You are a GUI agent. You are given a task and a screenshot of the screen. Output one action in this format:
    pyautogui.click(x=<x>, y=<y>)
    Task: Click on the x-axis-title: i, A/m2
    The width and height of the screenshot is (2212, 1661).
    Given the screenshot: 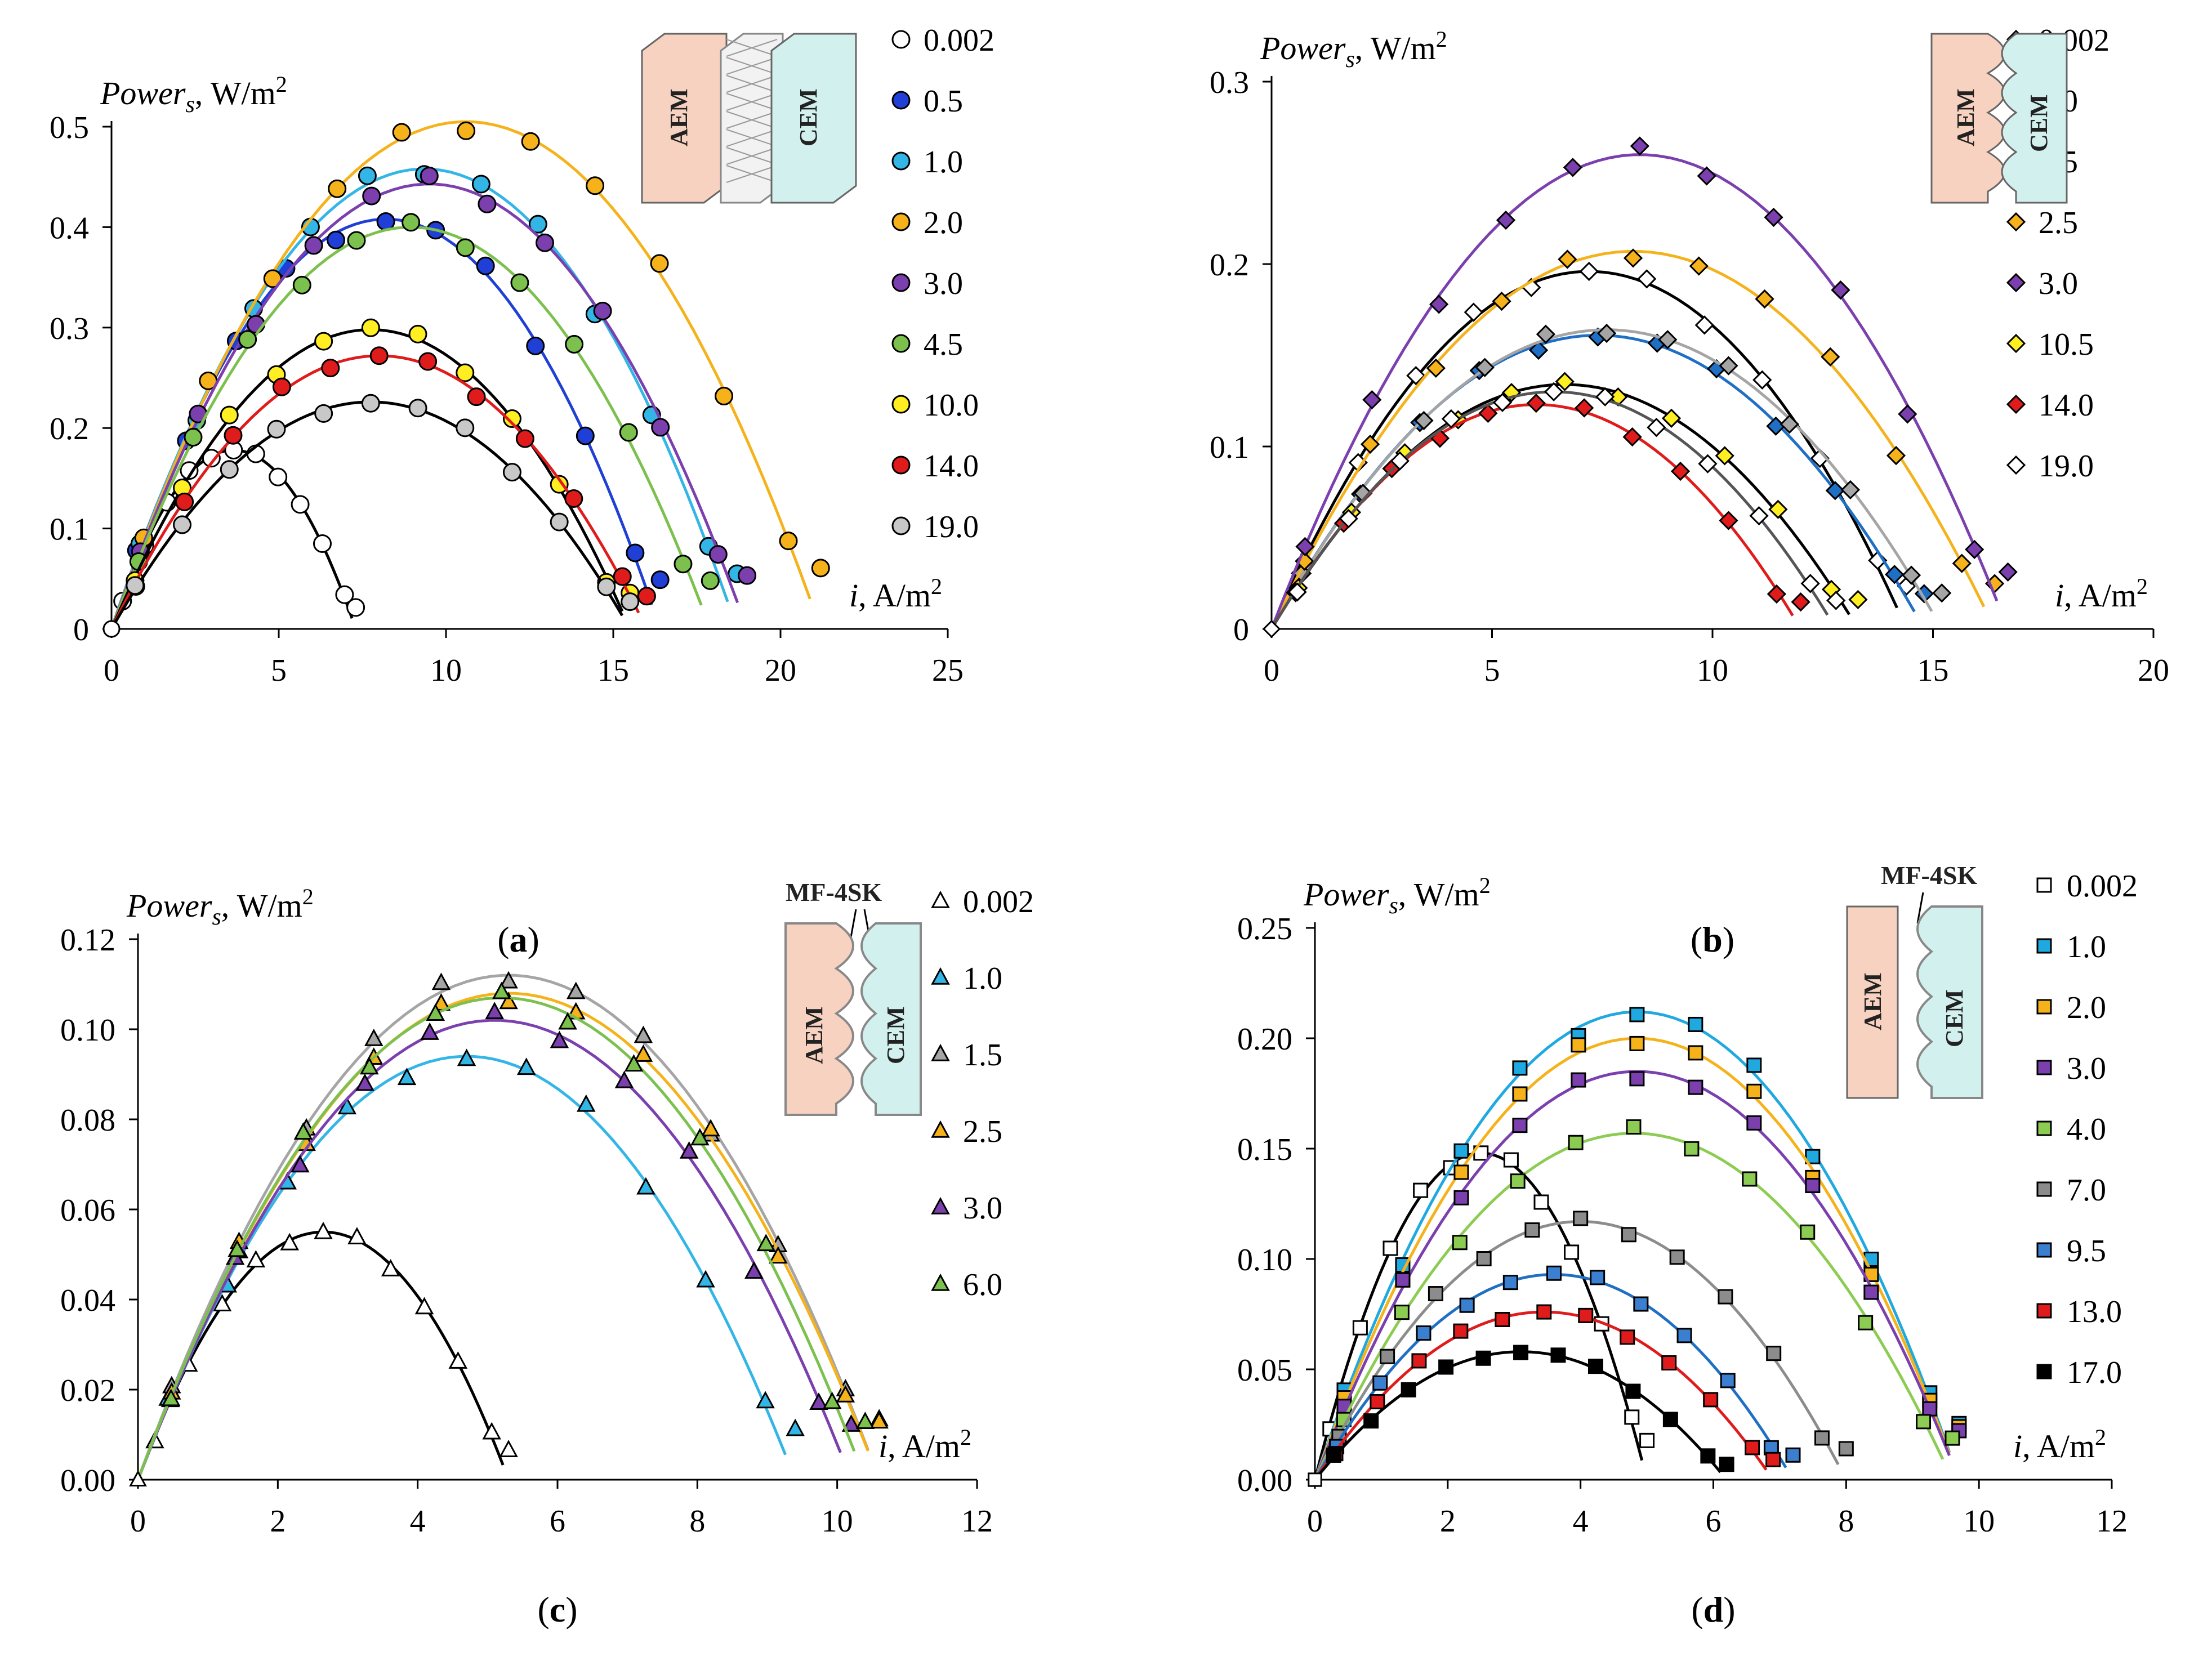 What is the action you would take?
    pyautogui.click(x=2101, y=594)
    